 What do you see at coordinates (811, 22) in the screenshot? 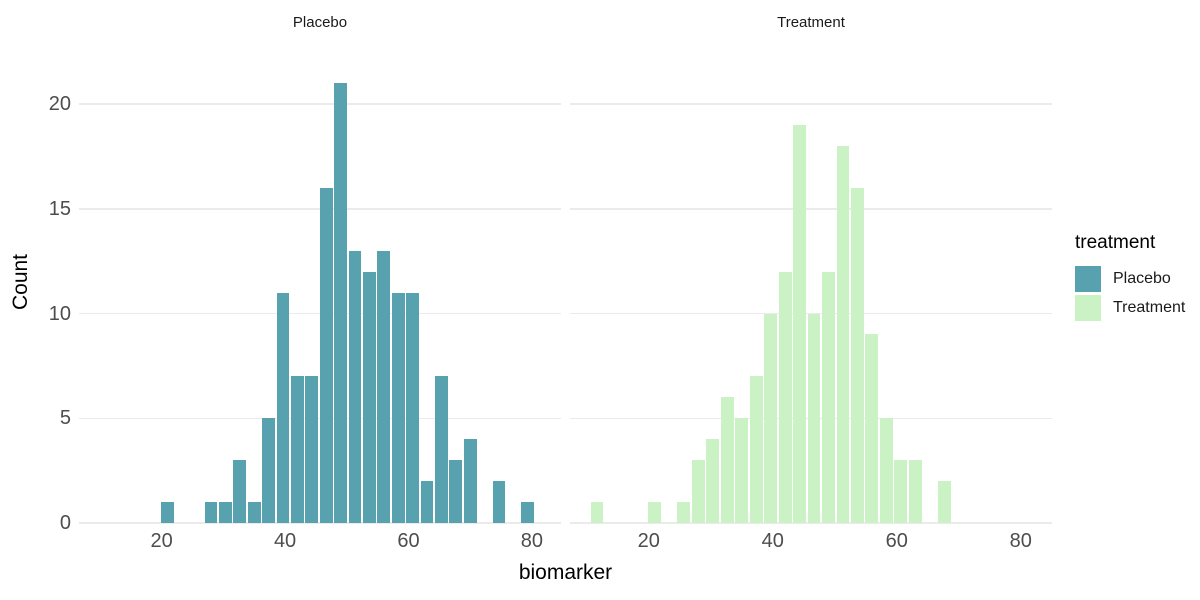
I see `facet-strip-treatment: Treatment` at bounding box center [811, 22].